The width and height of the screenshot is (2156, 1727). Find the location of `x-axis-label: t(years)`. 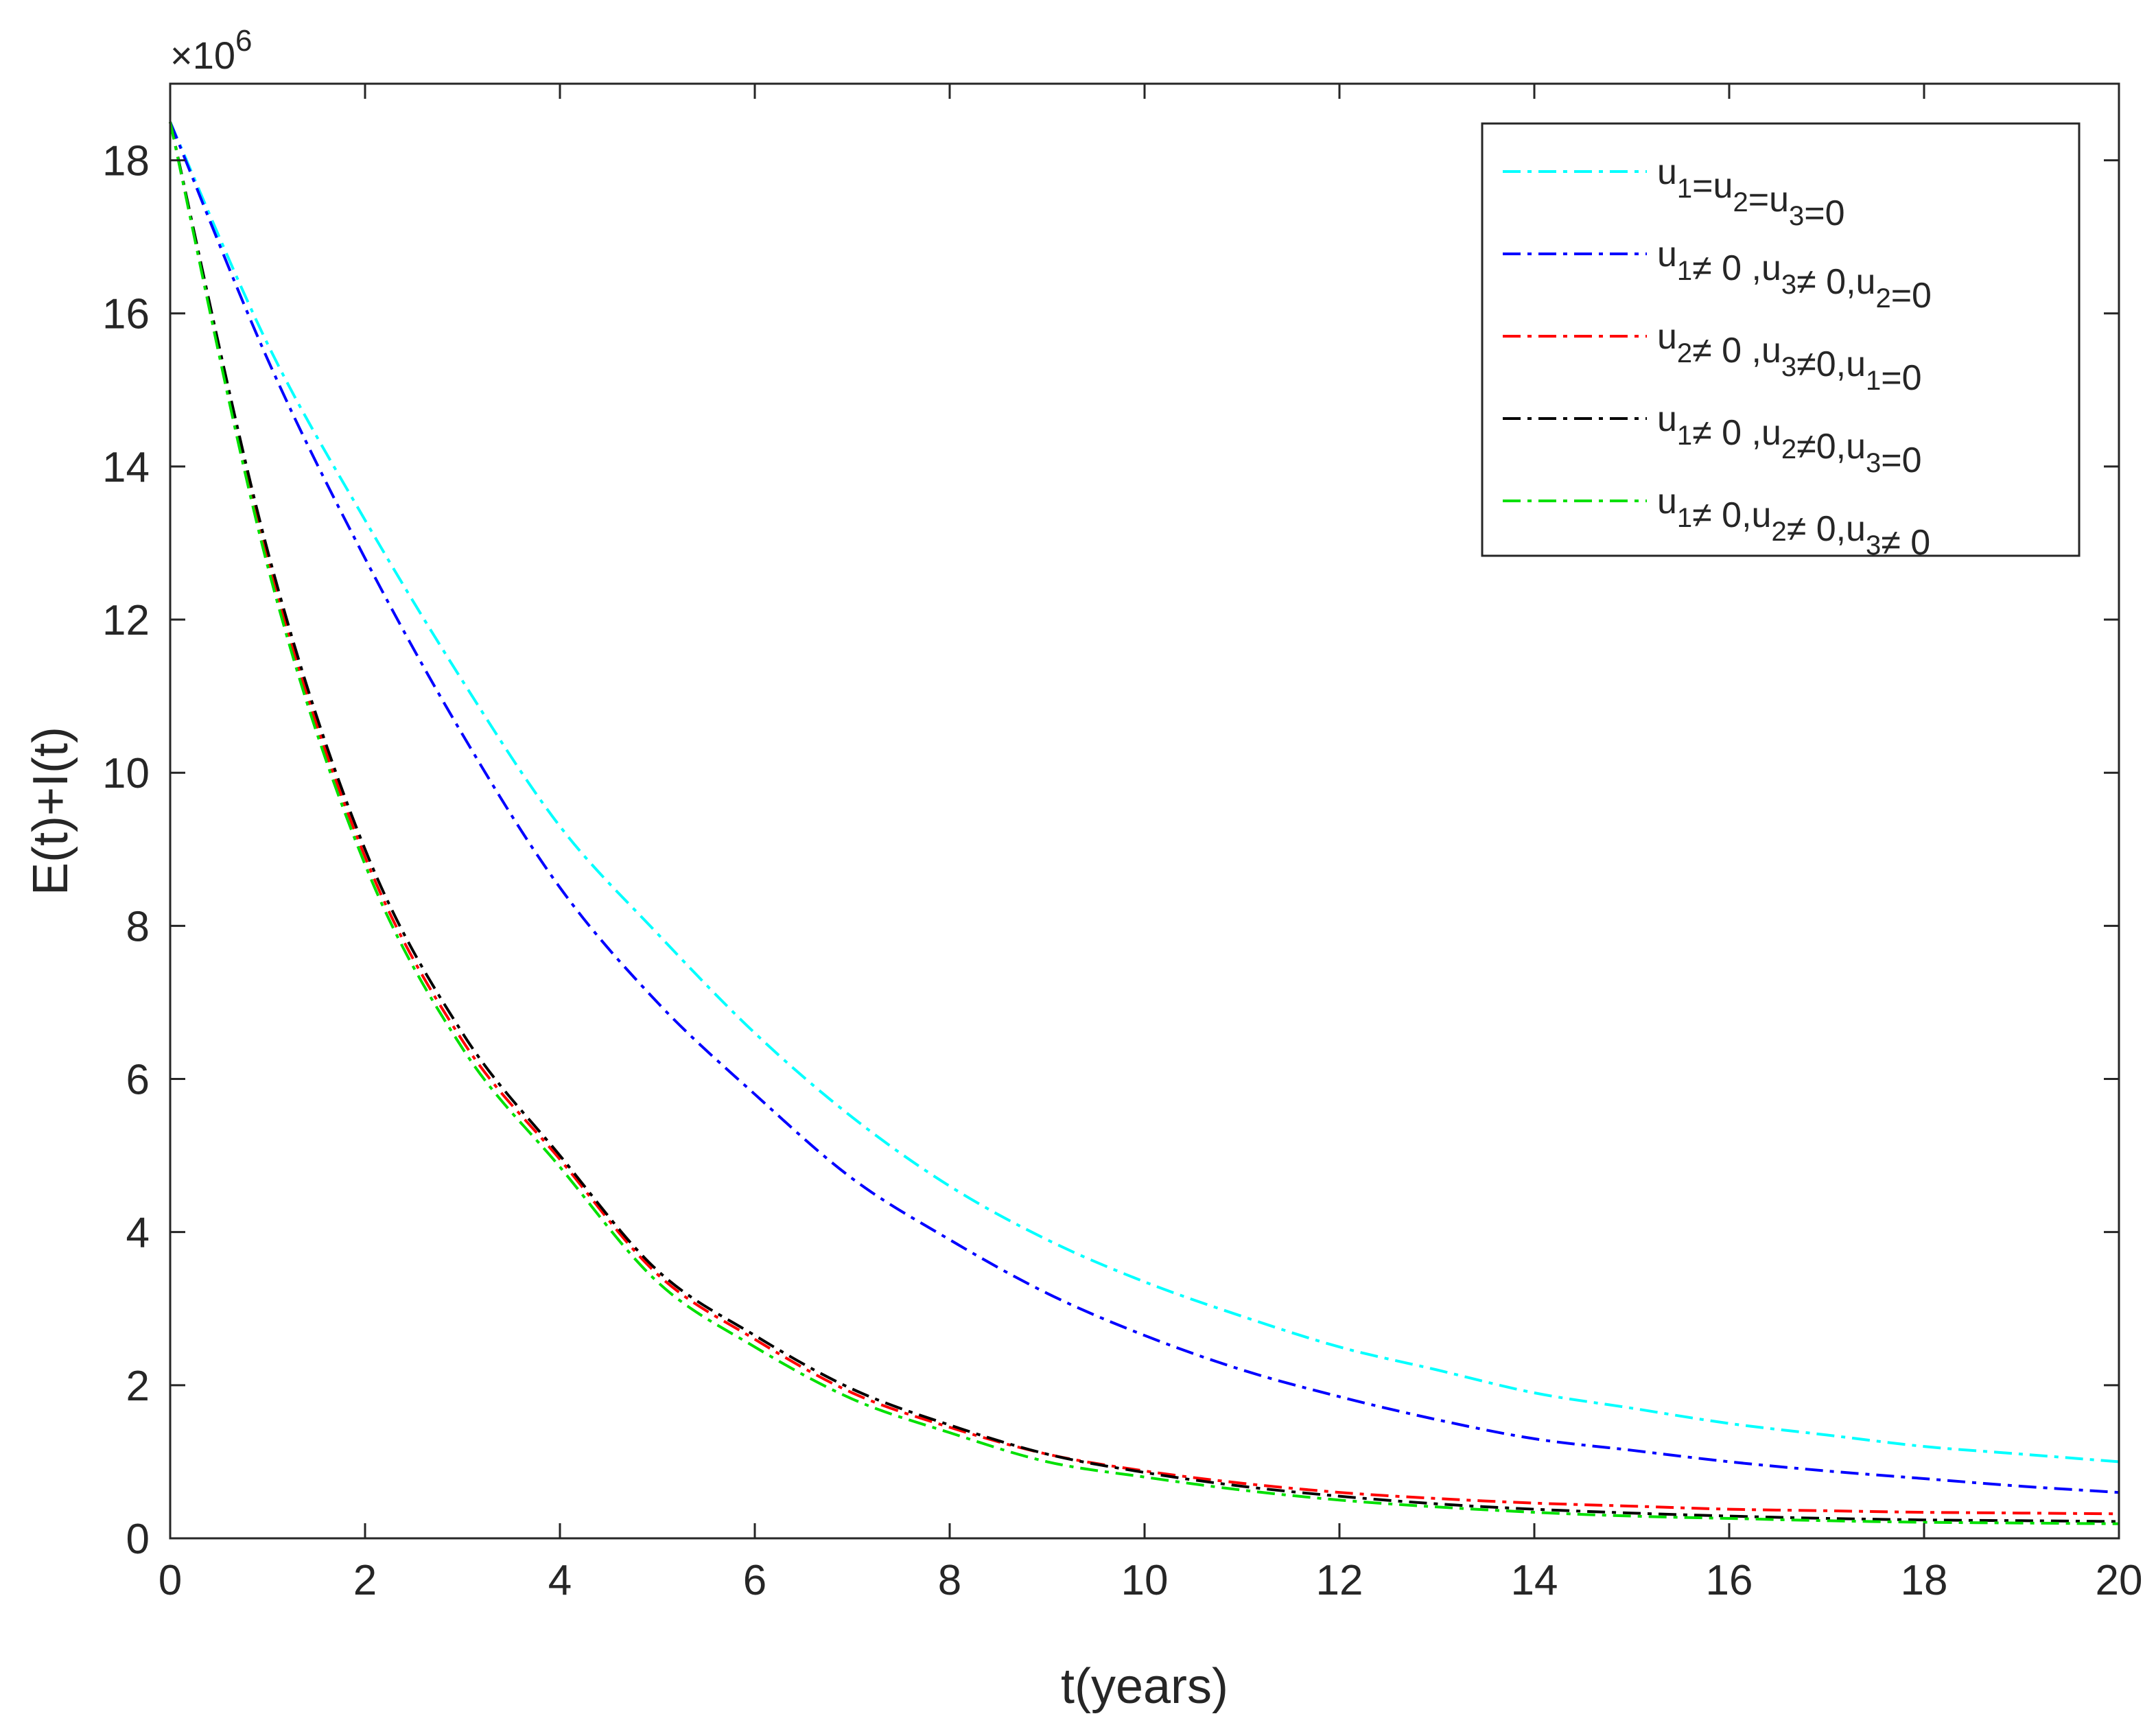

x-axis-label: t(years) is located at coordinates (1144, 1686).